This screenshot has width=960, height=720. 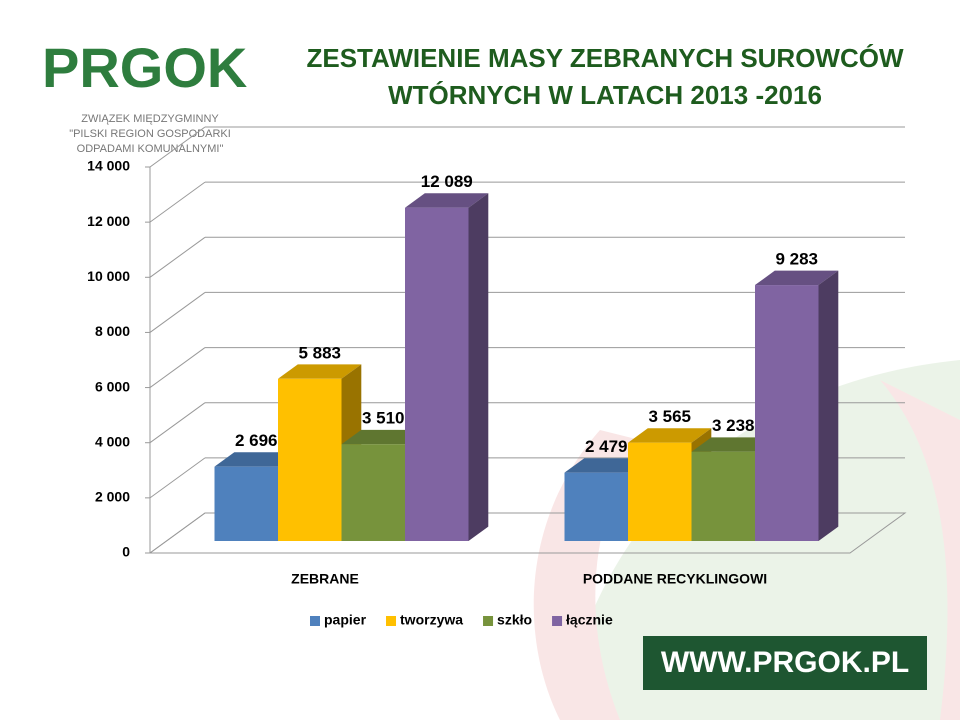 I want to click on x-tick-label: PODDANE RECYKLINGOWI, so click(x=675, y=579).